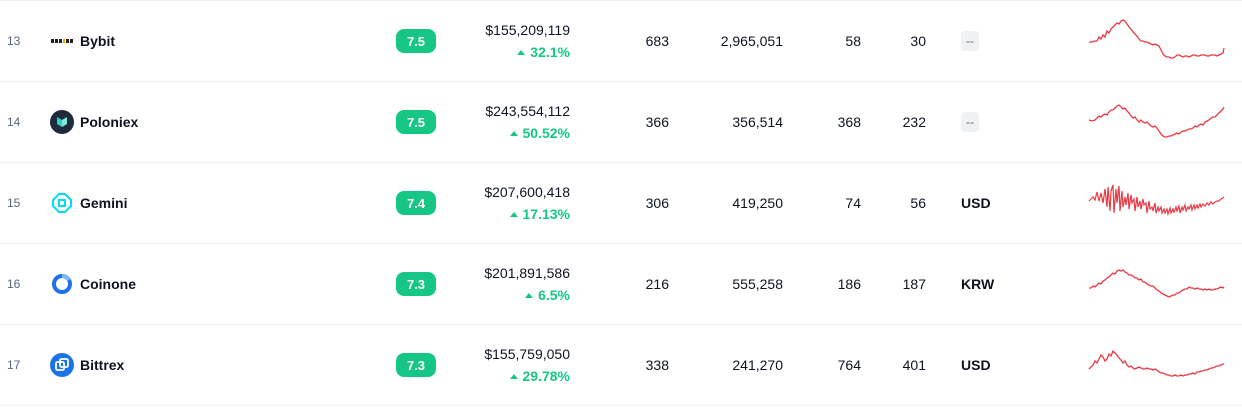  I want to click on visits-count: 241,270, so click(757, 365).